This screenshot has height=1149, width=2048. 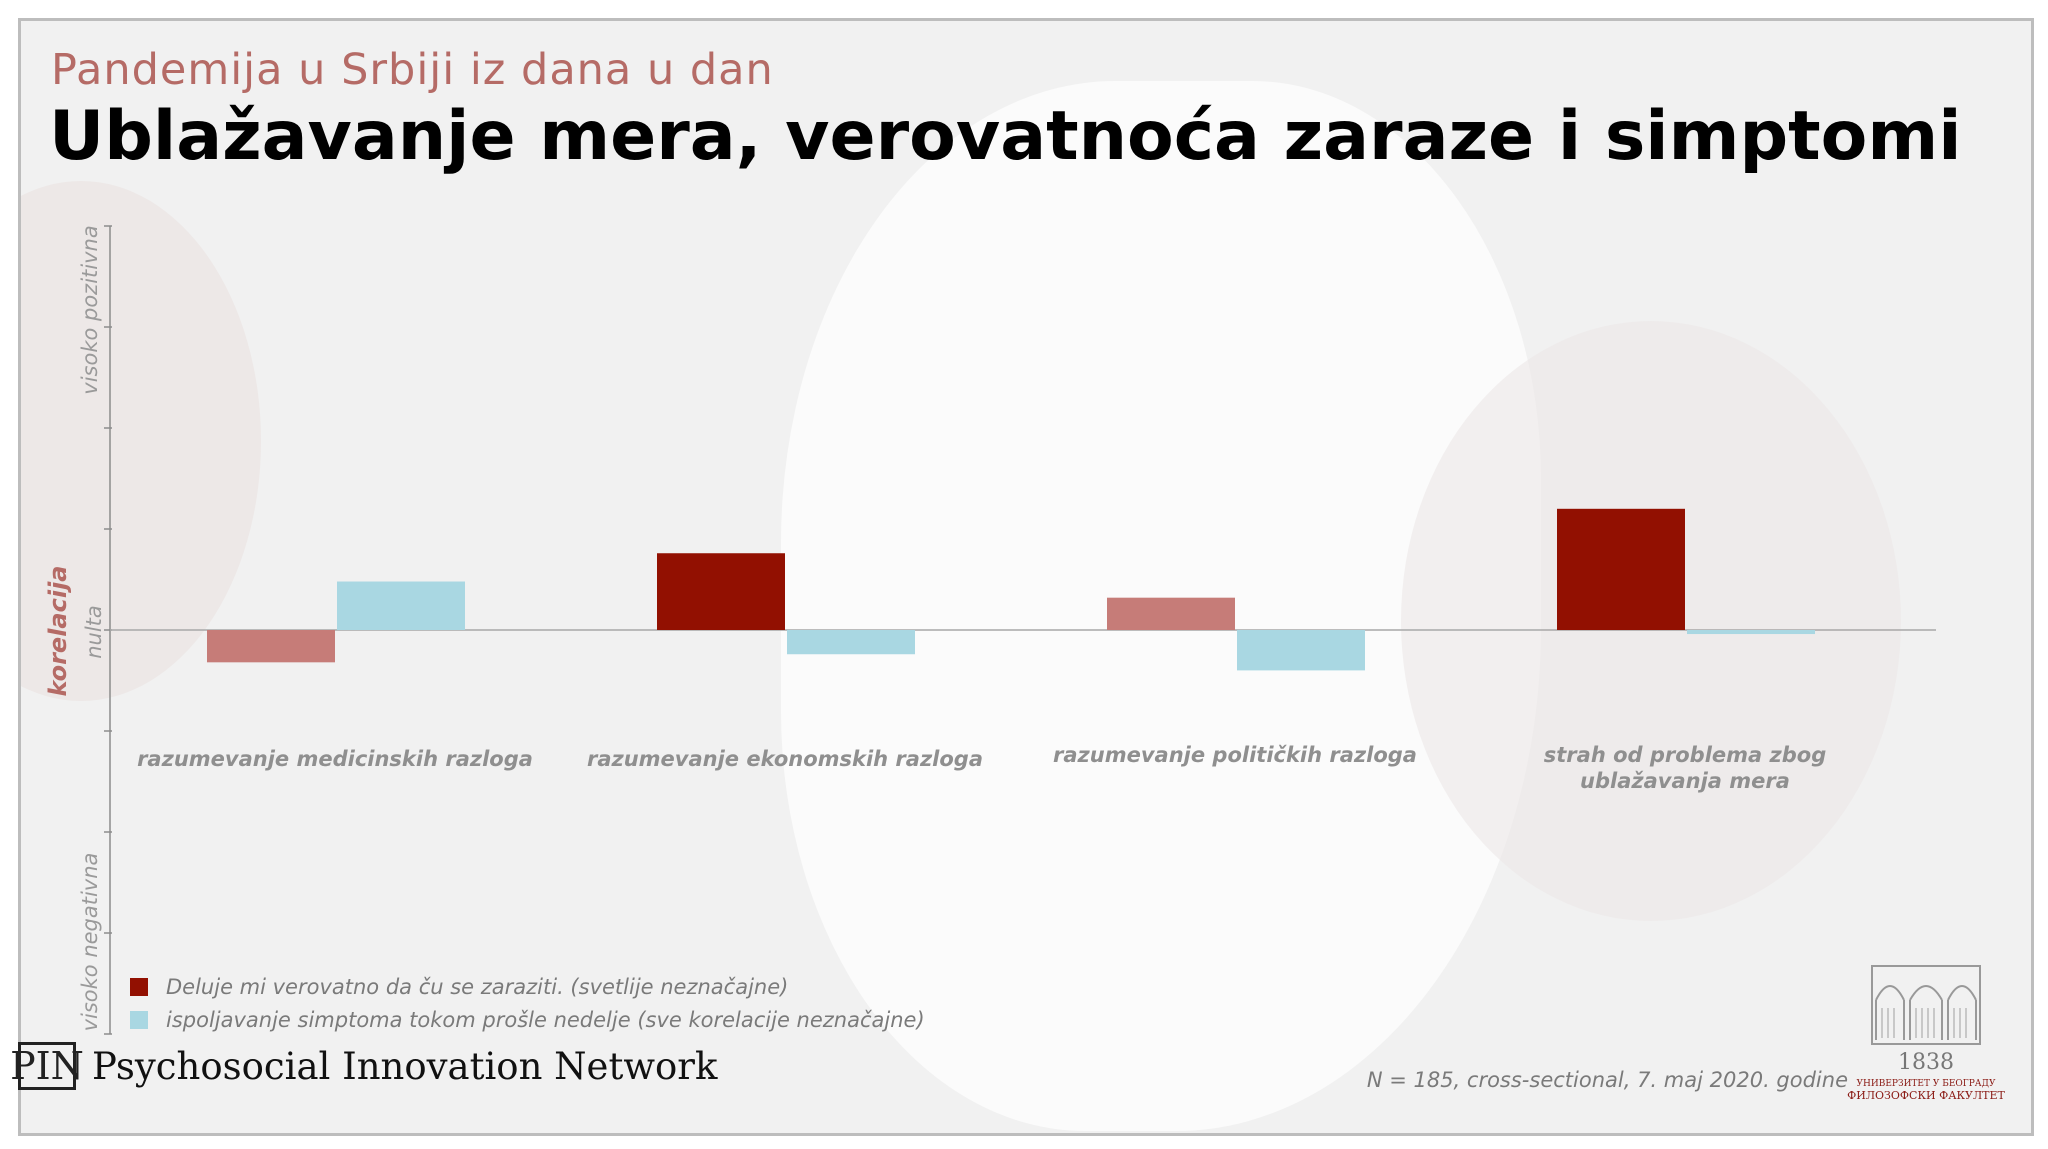 I want to click on category-label-line: razumevanje ekonomskih razloga, so click(x=785, y=759).